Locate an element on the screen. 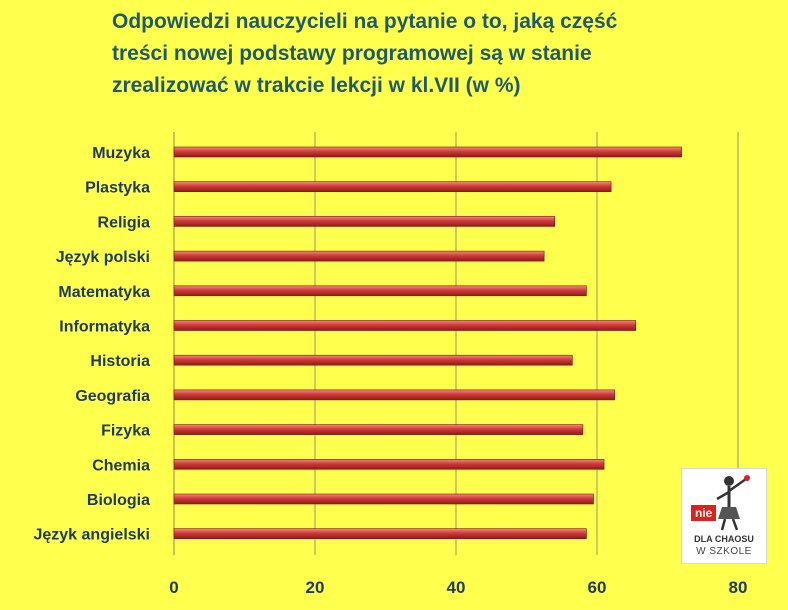  x-tick-label: 40 is located at coordinates (456, 587).